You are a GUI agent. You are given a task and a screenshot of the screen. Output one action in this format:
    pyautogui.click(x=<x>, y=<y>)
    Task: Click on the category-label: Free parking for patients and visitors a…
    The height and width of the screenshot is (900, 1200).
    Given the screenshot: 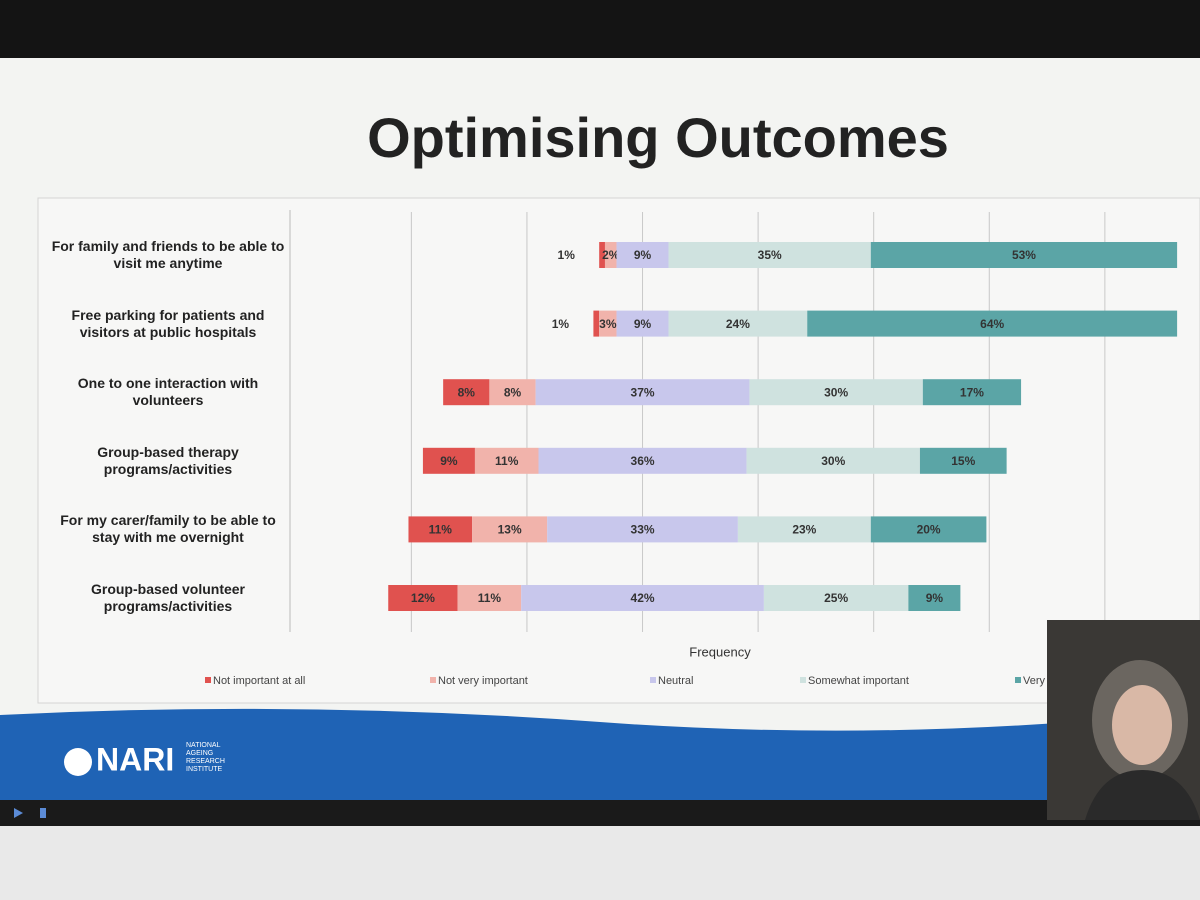 What is the action you would take?
    pyautogui.click(x=168, y=323)
    